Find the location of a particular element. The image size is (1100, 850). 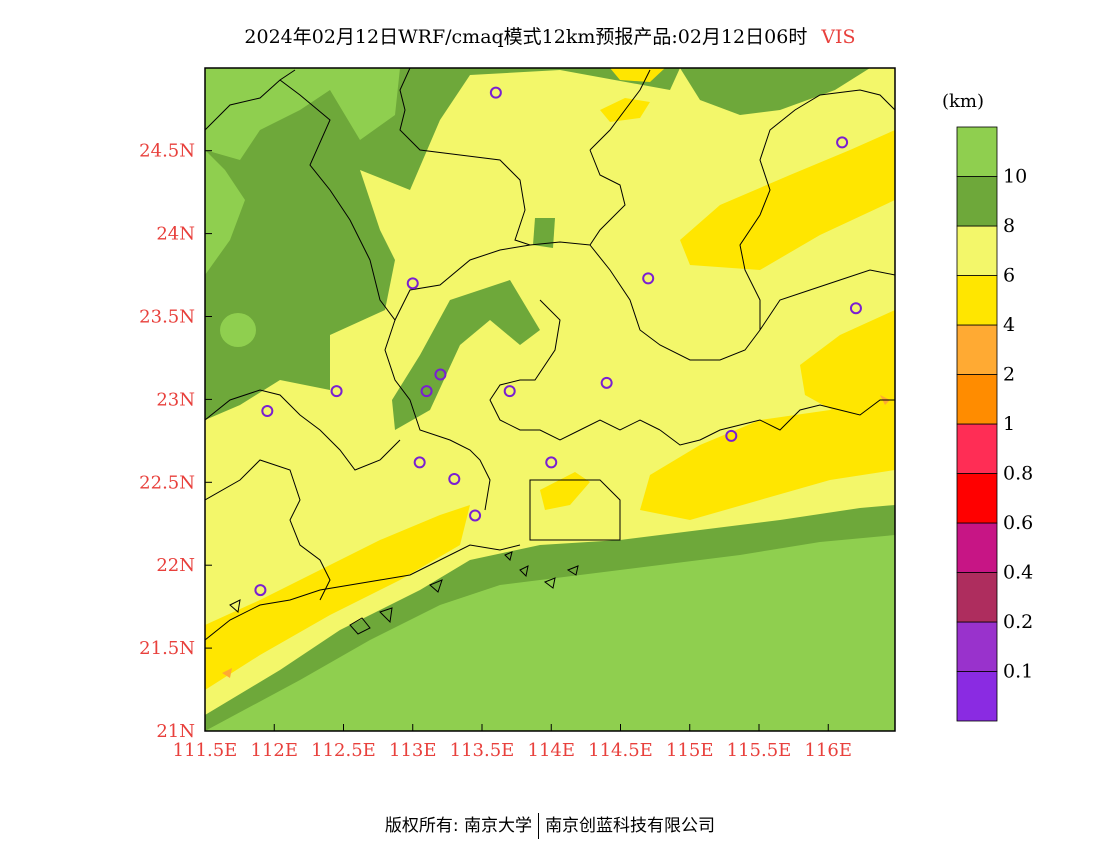

colorbar-level-label: 0.4 is located at coordinates (1018, 573).